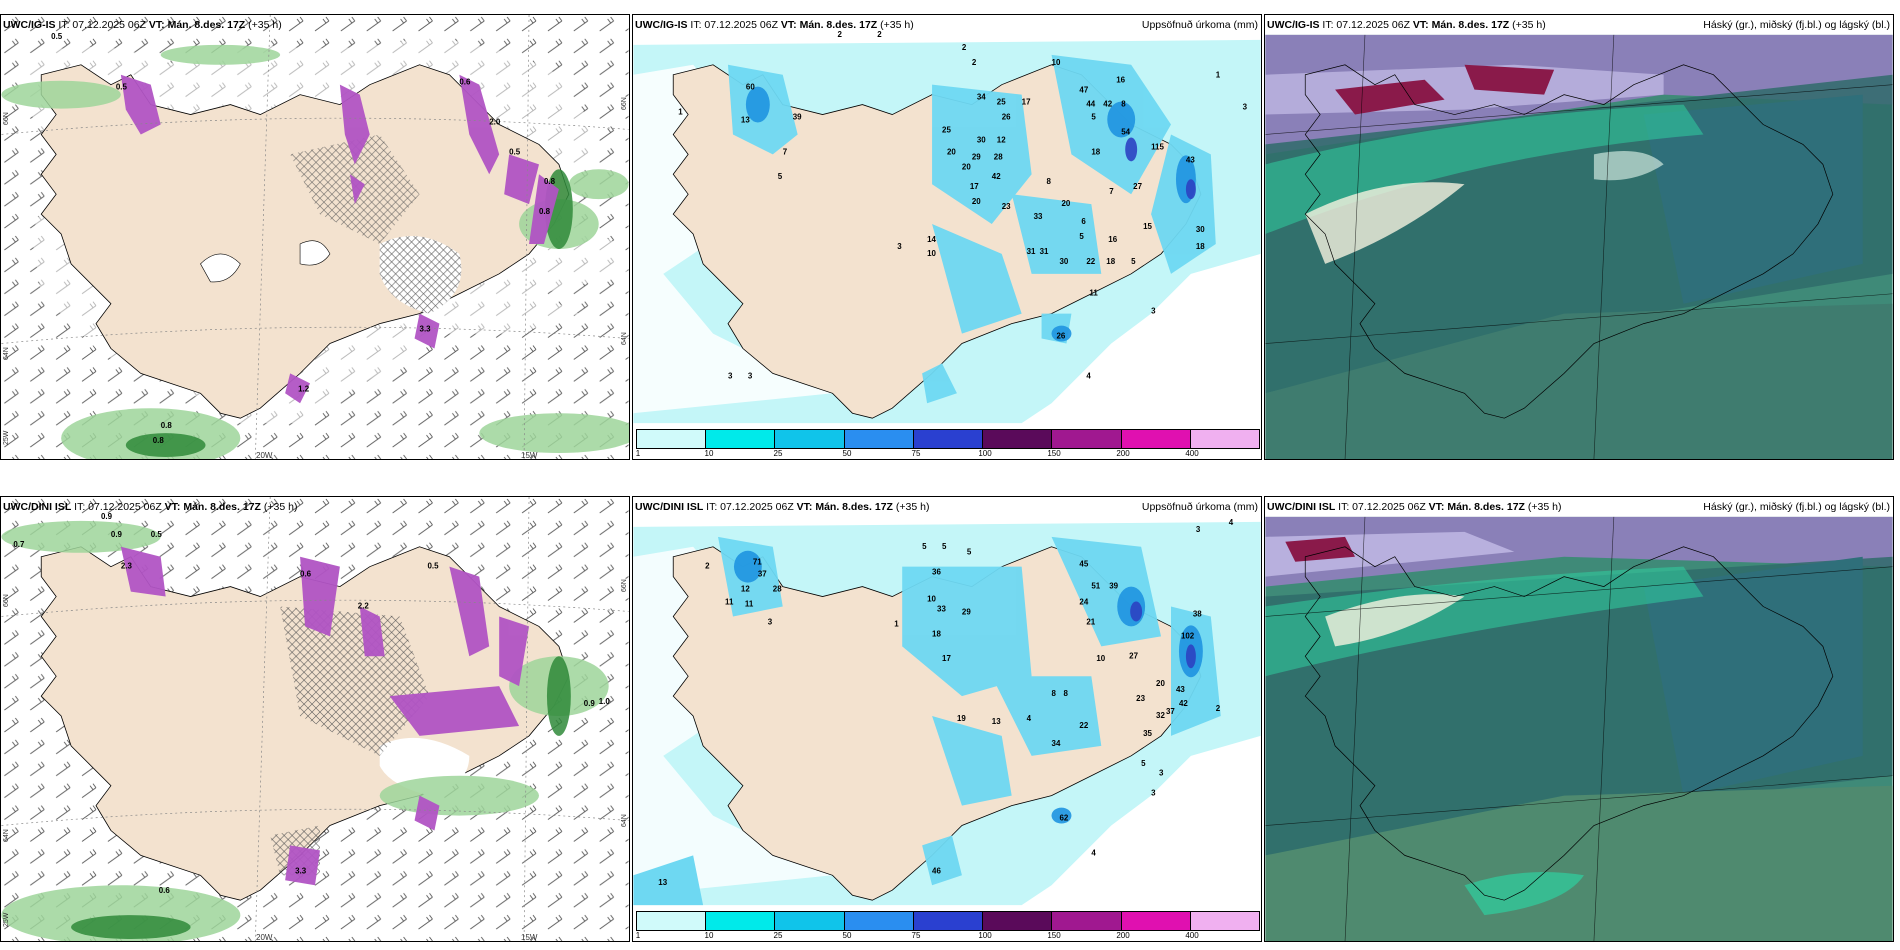 The image size is (1900, 950). Describe the element at coordinates (29, 25) in the screenshot. I see `model-name: UWC/IG-IS` at that location.